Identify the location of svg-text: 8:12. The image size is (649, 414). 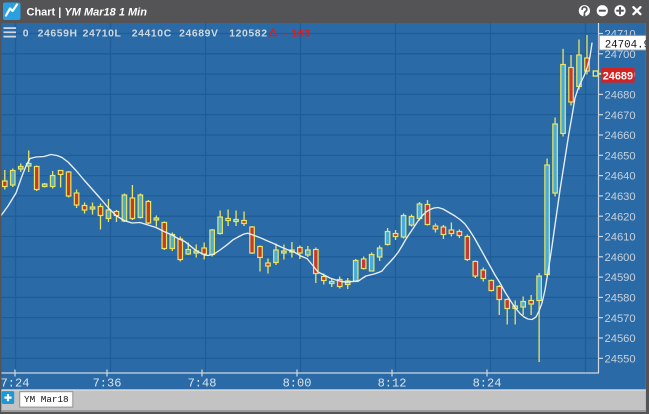
(392, 384).